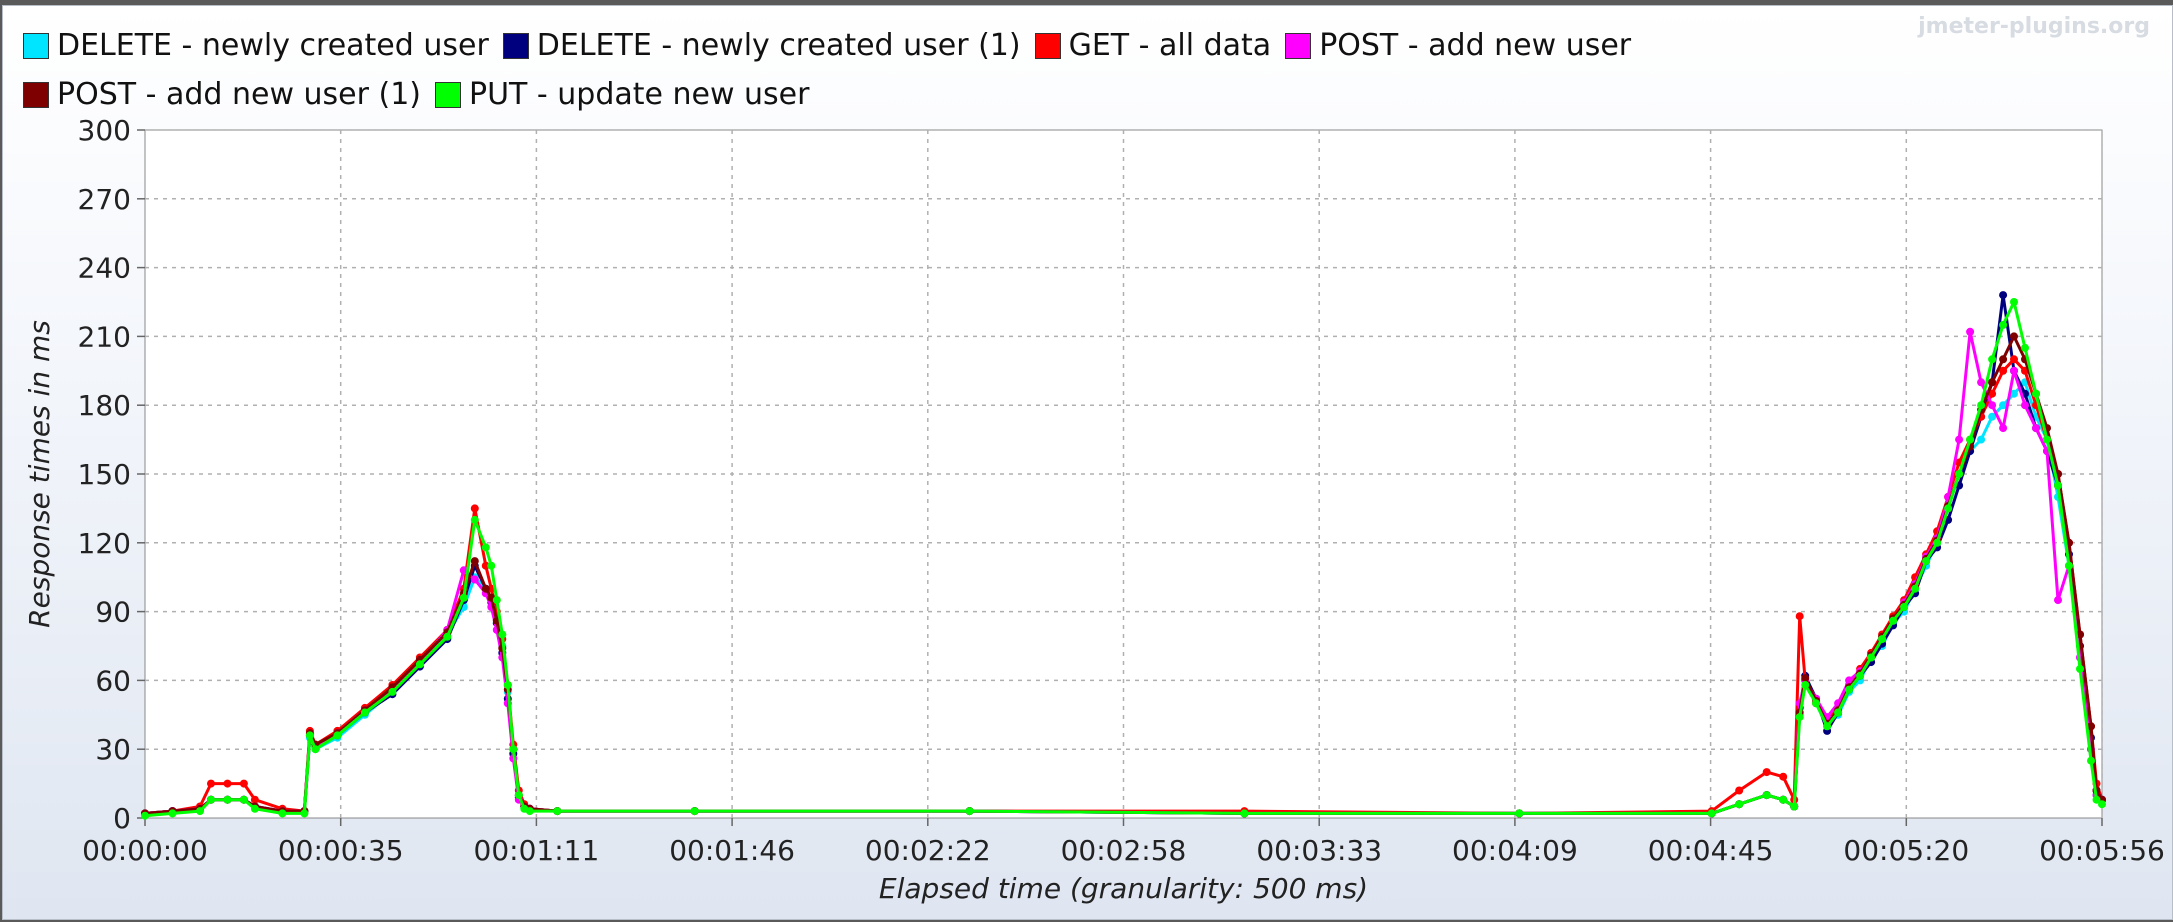  I want to click on legend-item: GET - all data, so click(1153, 45).